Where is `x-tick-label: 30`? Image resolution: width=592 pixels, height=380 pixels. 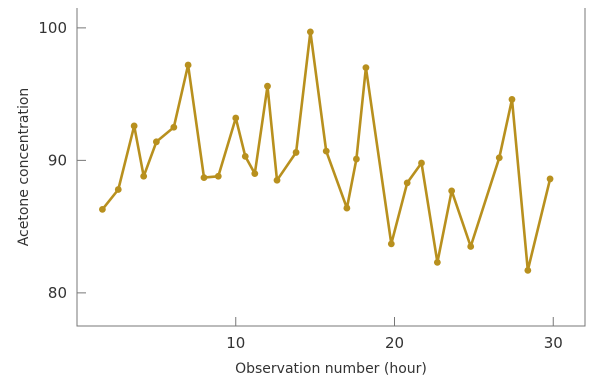
x-tick-label: 30 is located at coordinates (553, 343).